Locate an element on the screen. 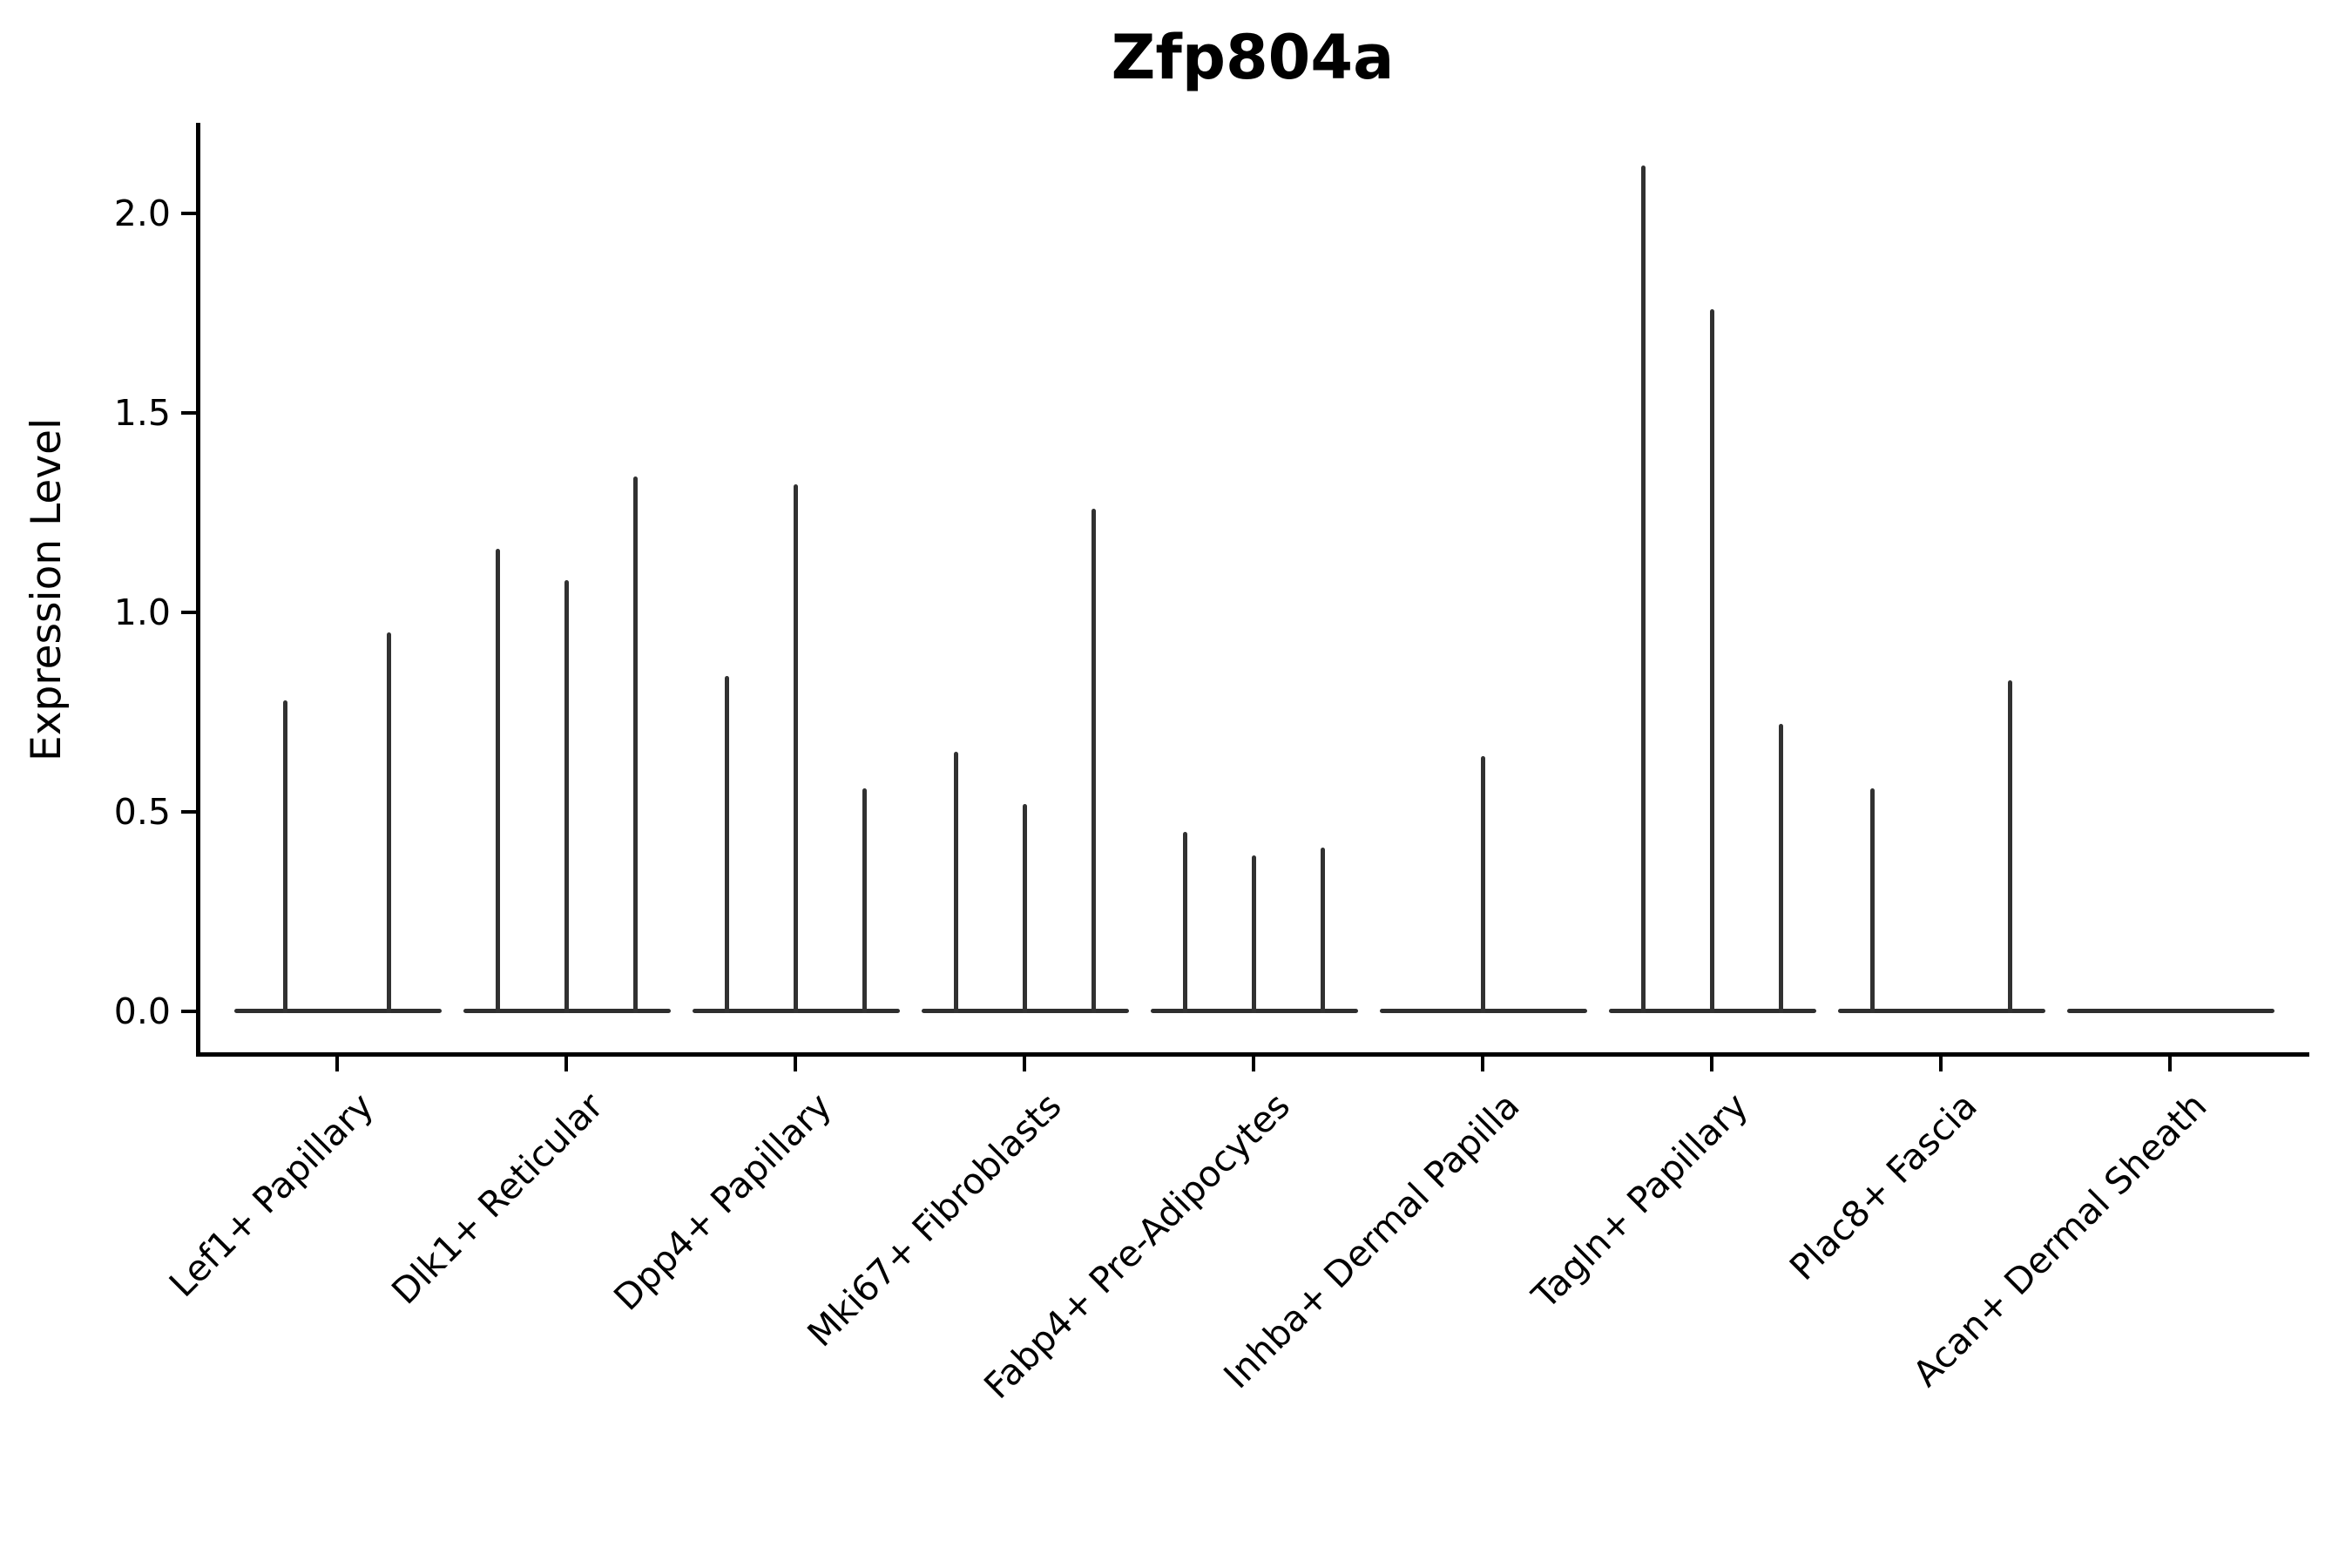  x-tick-label: Tagln+ Papillary is located at coordinates (1640, 1201).